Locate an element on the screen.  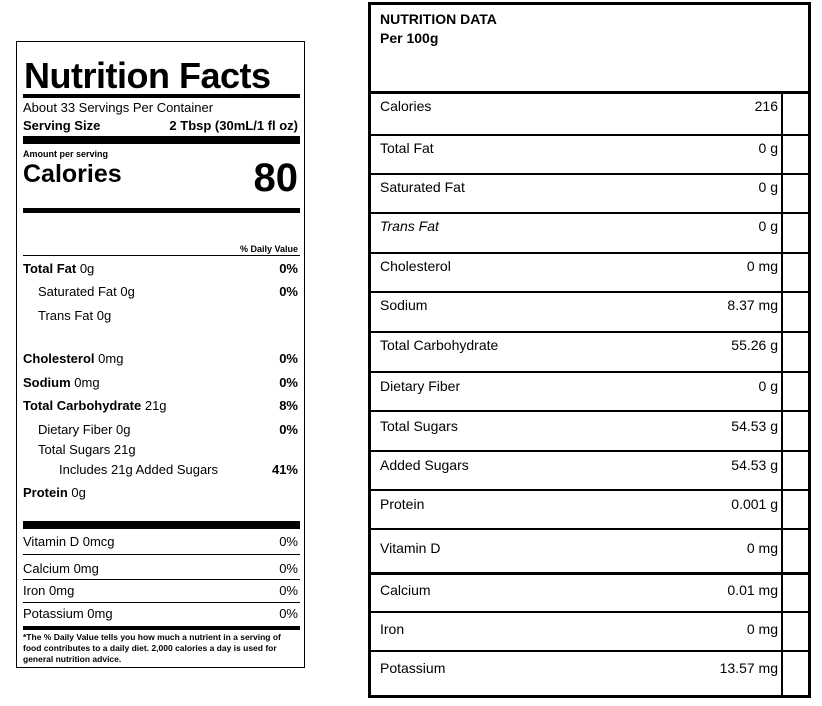
amount-per-serving: Amount per serving is located at coordinates (66, 154).